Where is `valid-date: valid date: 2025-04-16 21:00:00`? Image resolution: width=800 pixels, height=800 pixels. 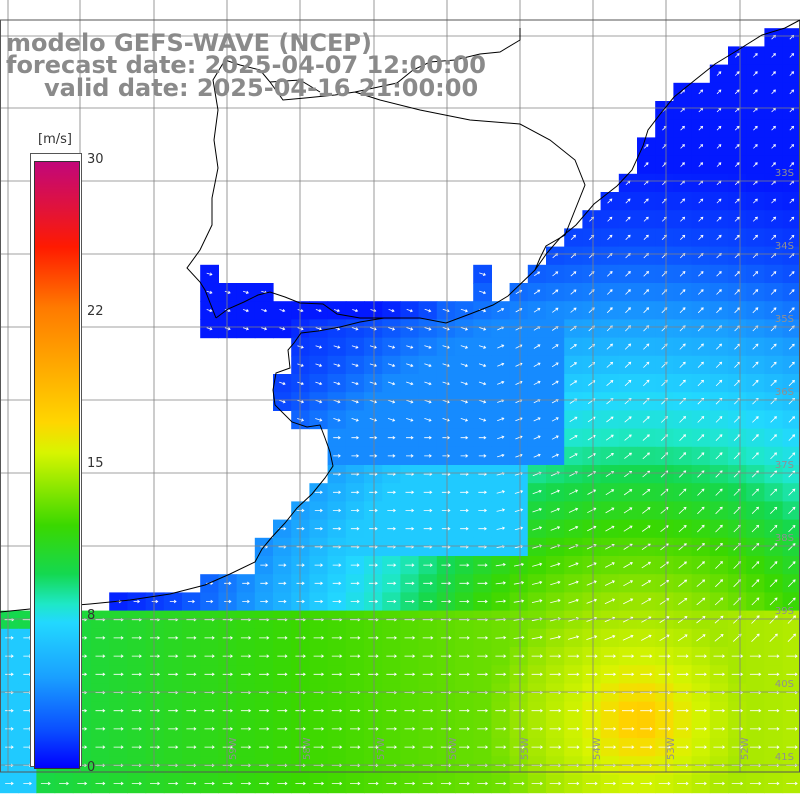 valid-date: valid date: 2025-04-16 21:00:00 is located at coordinates (261, 88).